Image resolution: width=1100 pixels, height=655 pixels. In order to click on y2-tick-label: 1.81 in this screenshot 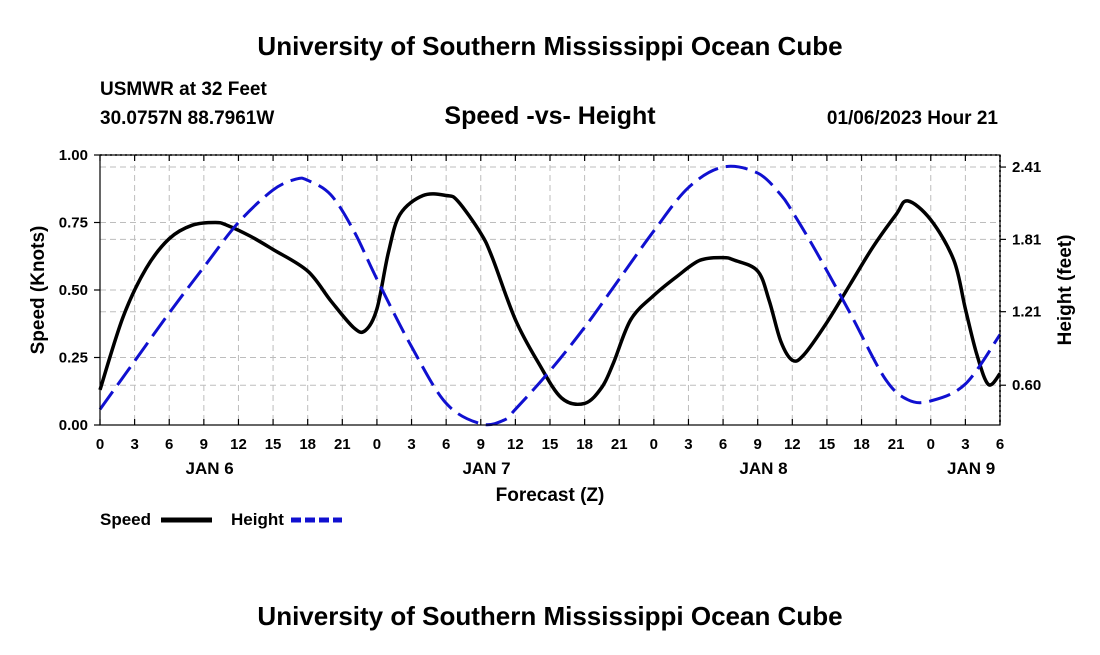, I will do `click(1026, 239)`.